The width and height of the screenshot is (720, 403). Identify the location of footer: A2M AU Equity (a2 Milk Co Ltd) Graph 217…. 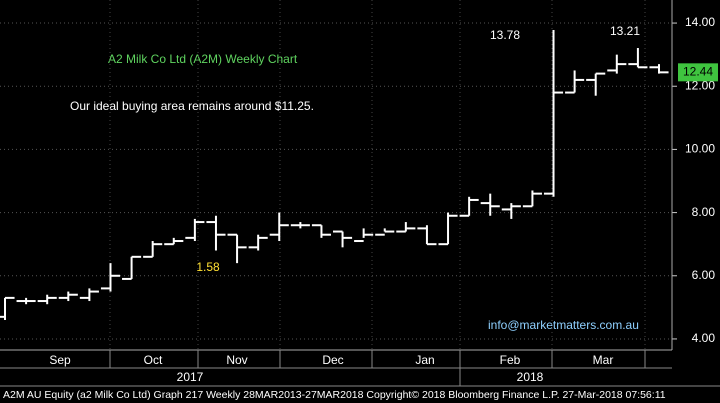
(334, 395).